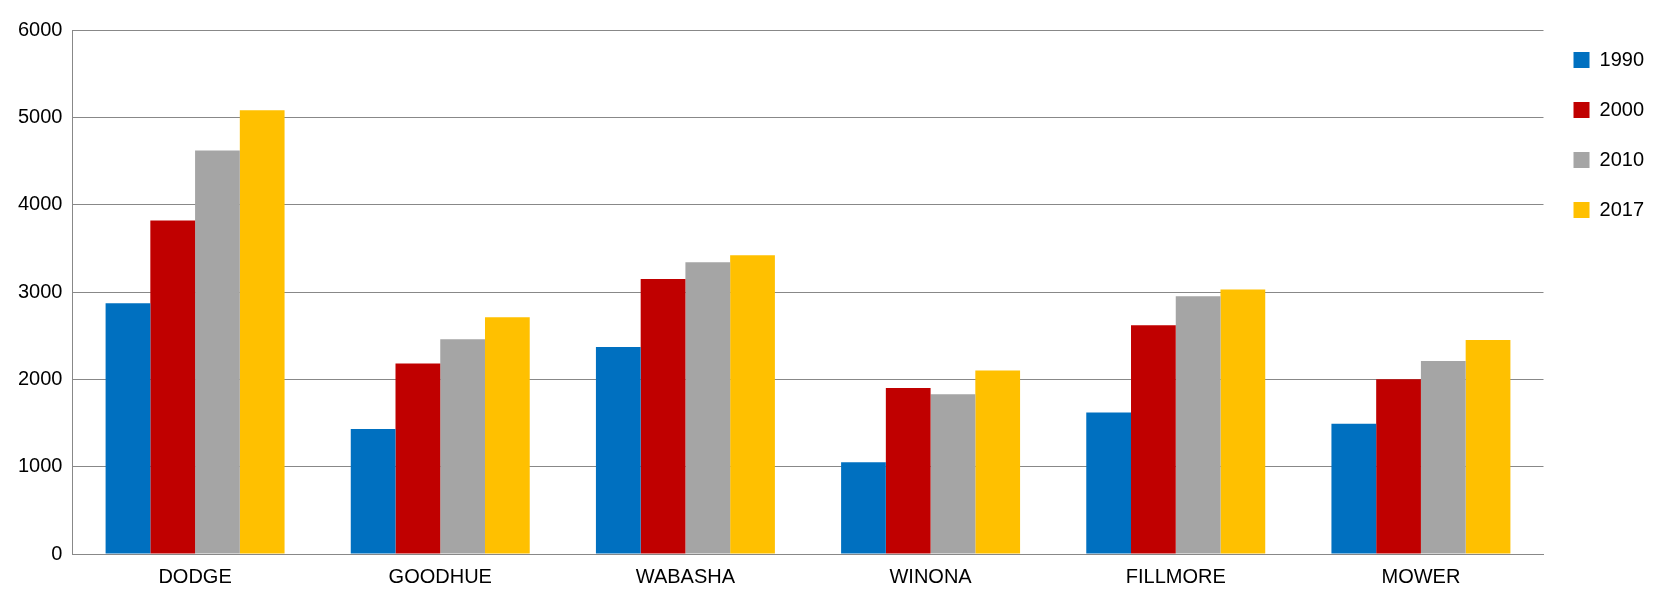 Image resolution: width=1671 pixels, height=602 pixels. Describe the element at coordinates (1622, 58) in the screenshot. I see `legend-label: 1990` at that location.